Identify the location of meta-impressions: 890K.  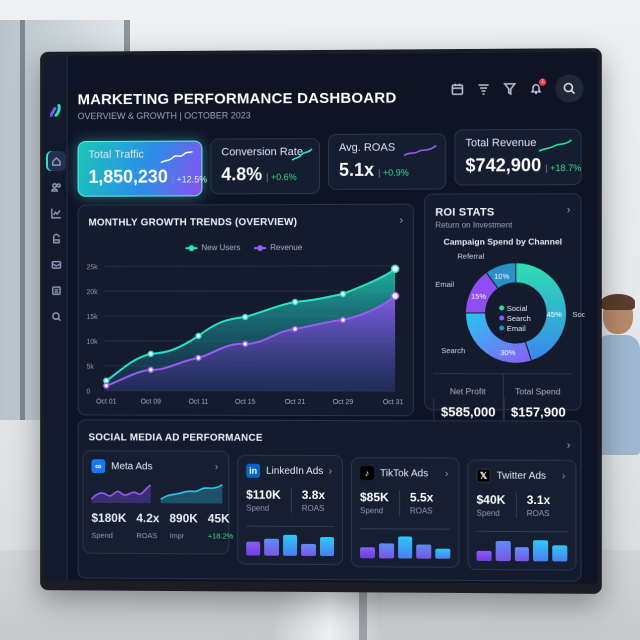
(183, 518).